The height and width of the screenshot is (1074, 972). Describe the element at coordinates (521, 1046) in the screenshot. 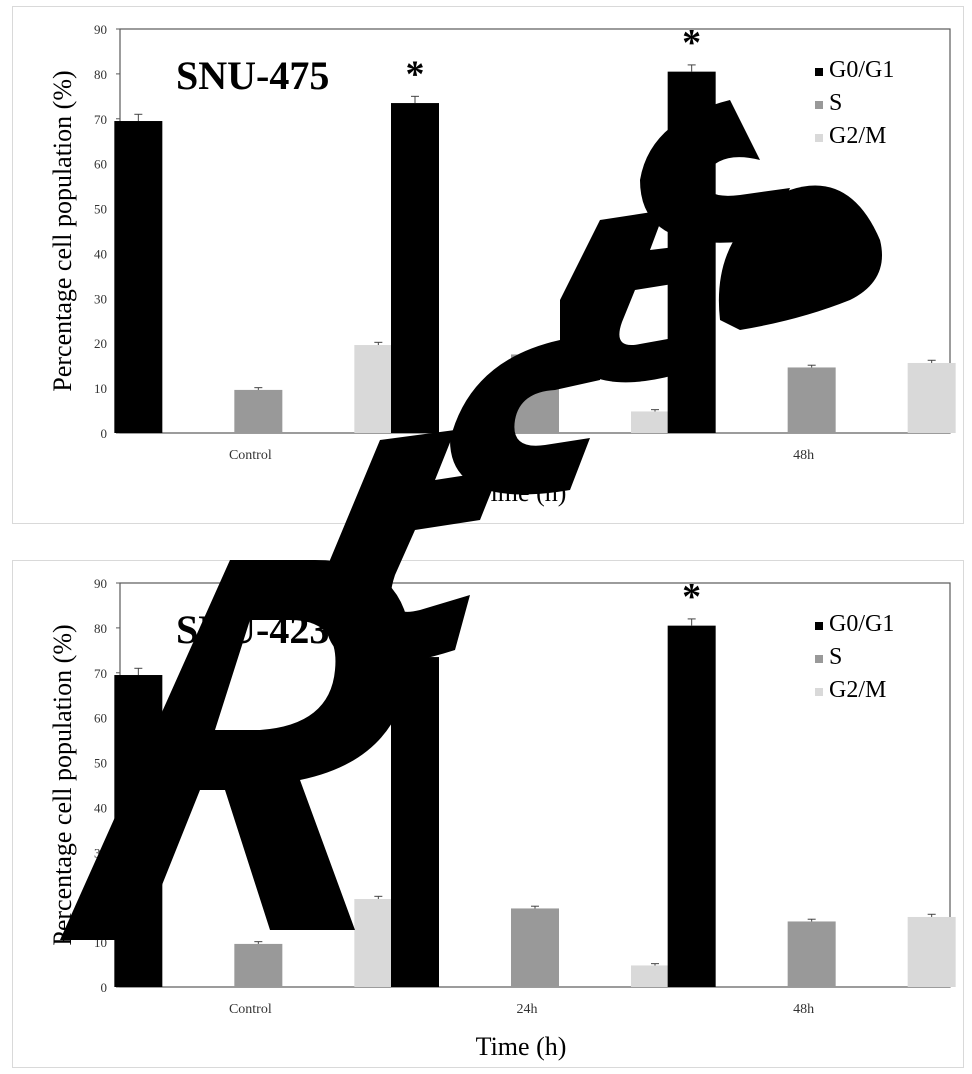

I see `chart1-x-axis-label: Time (h)` at that location.